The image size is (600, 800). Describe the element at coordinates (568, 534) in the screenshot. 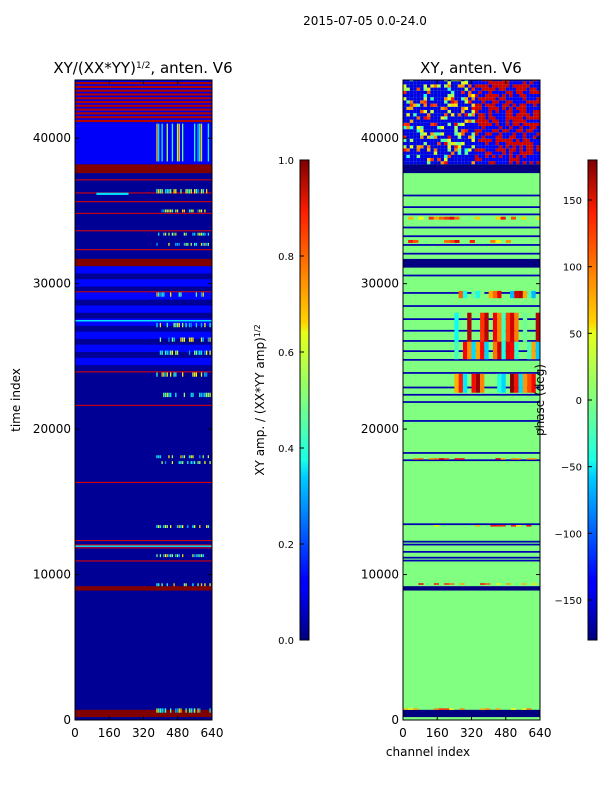

I see `colorbar-tick-label: −100` at that location.